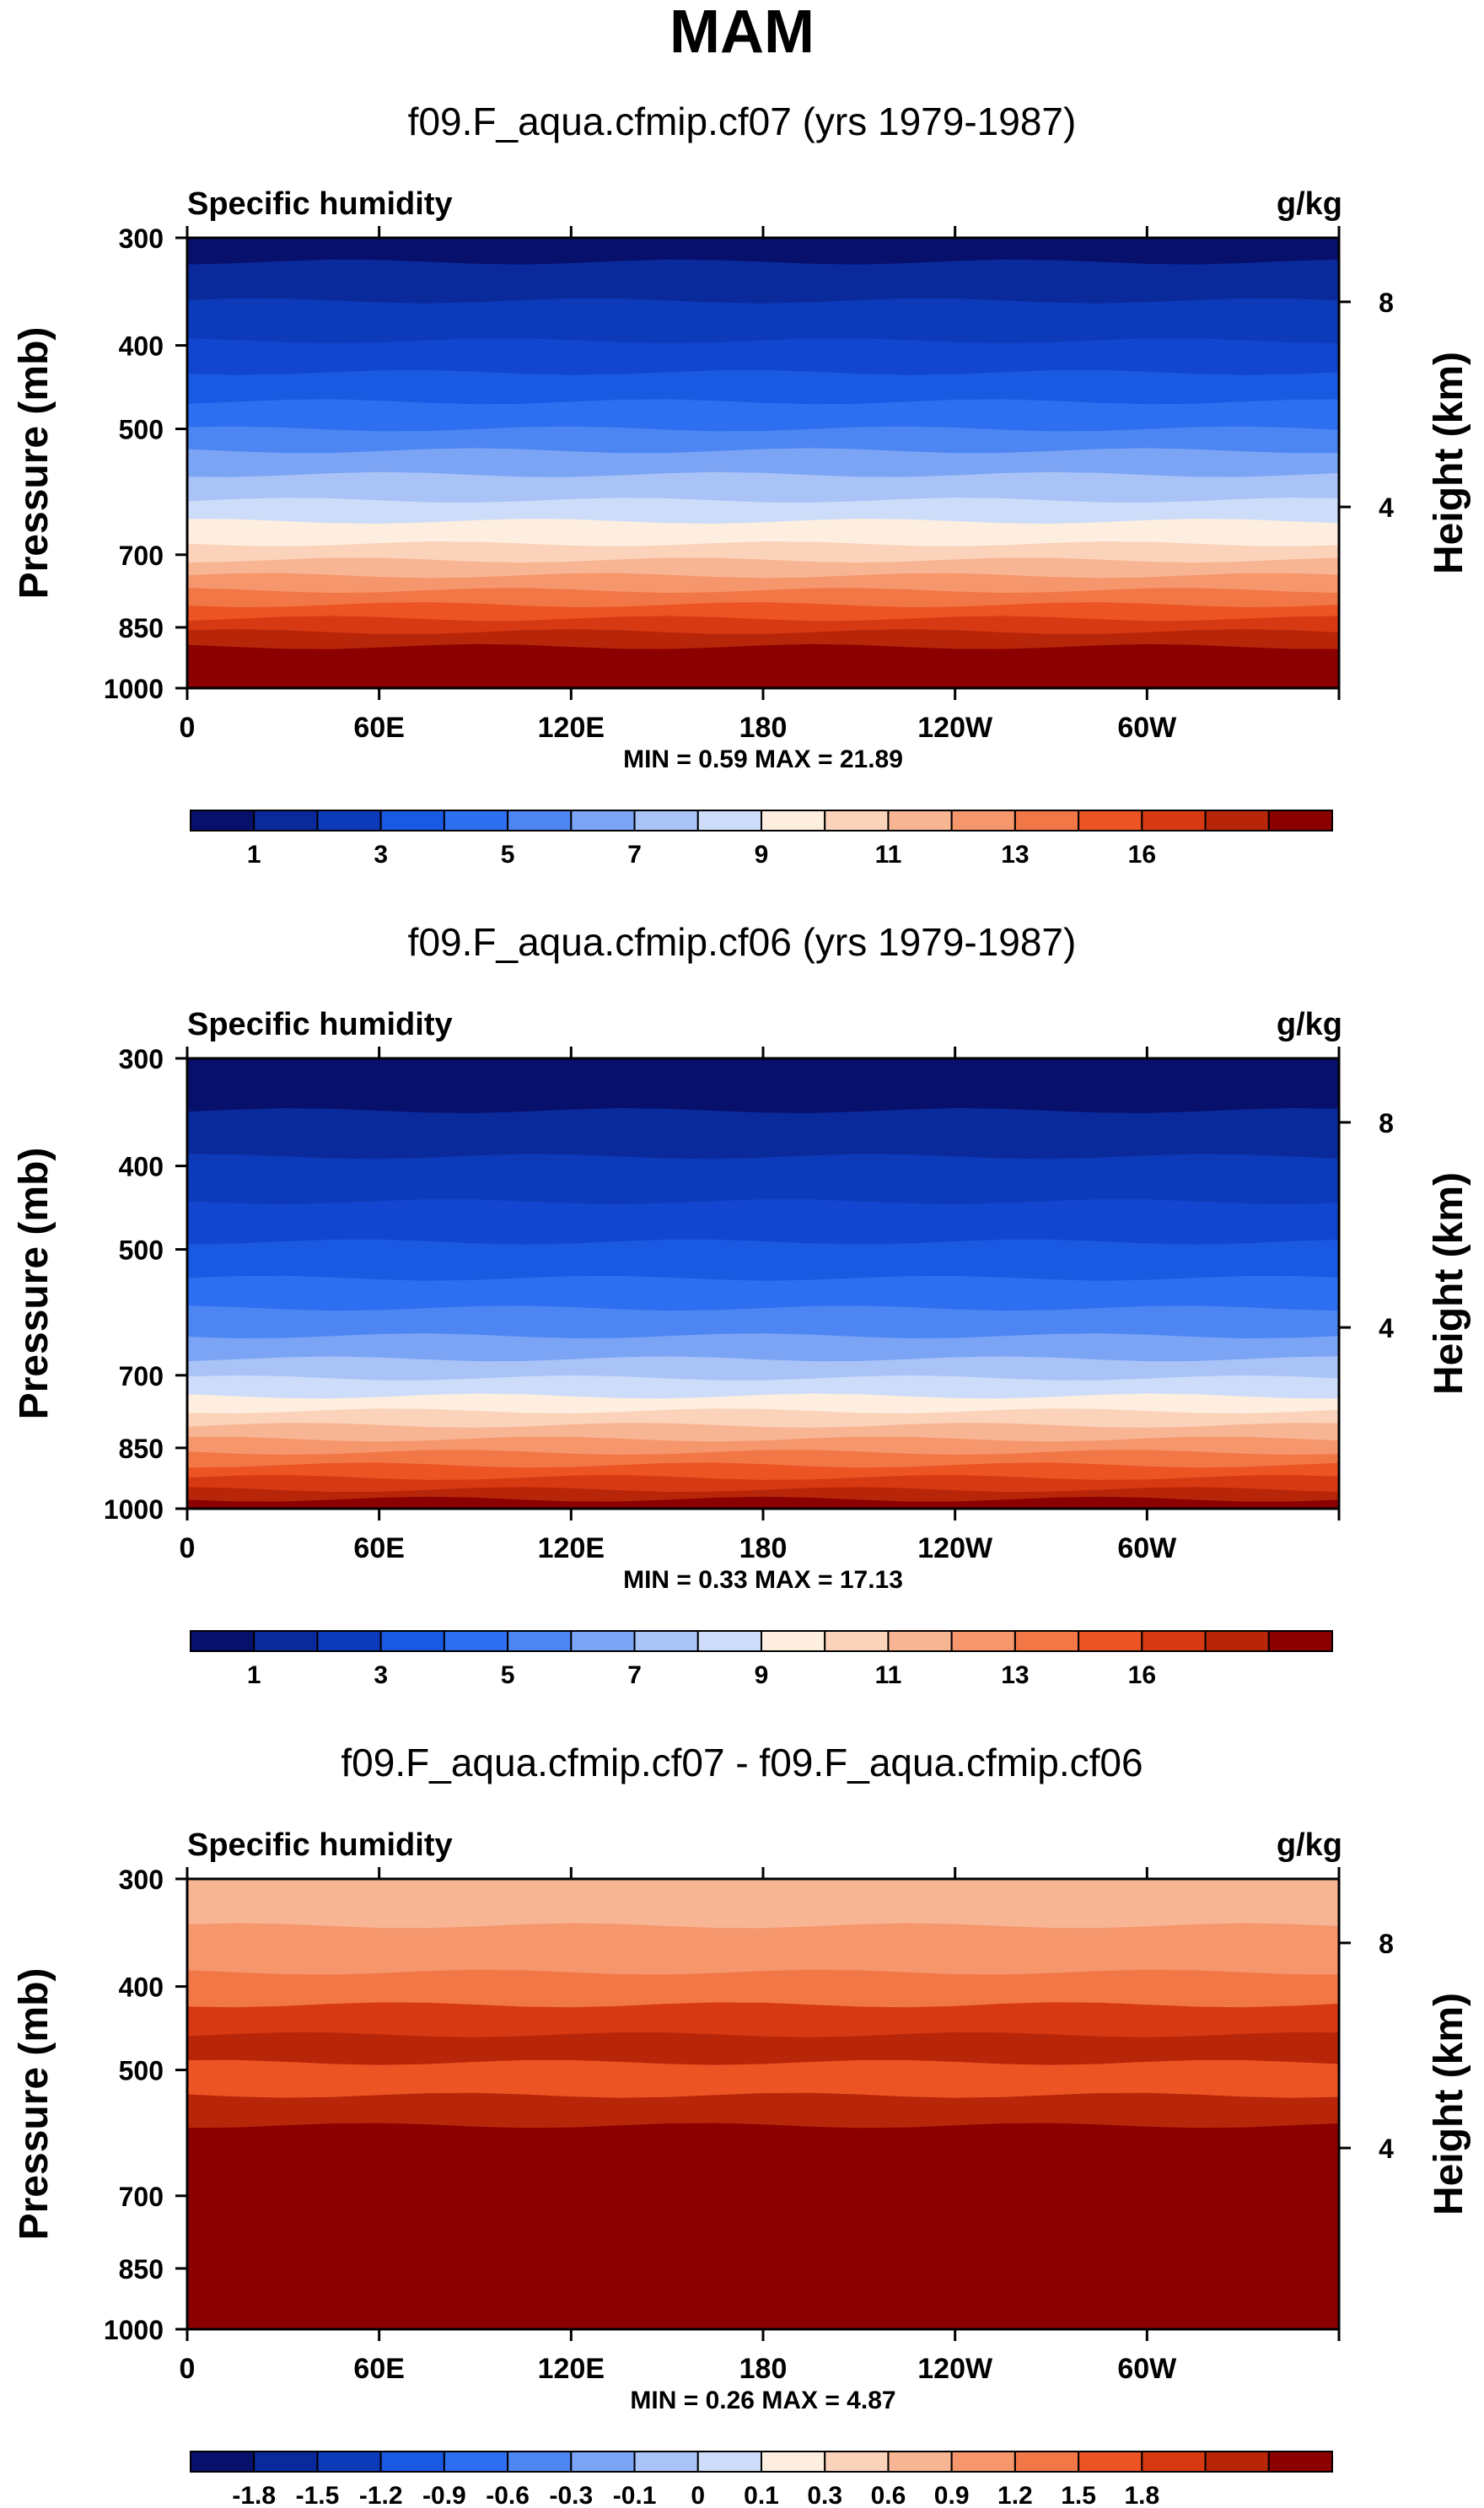 This screenshot has height=2508, width=1484. I want to click on colorbar-label: 11, so click(888, 855).